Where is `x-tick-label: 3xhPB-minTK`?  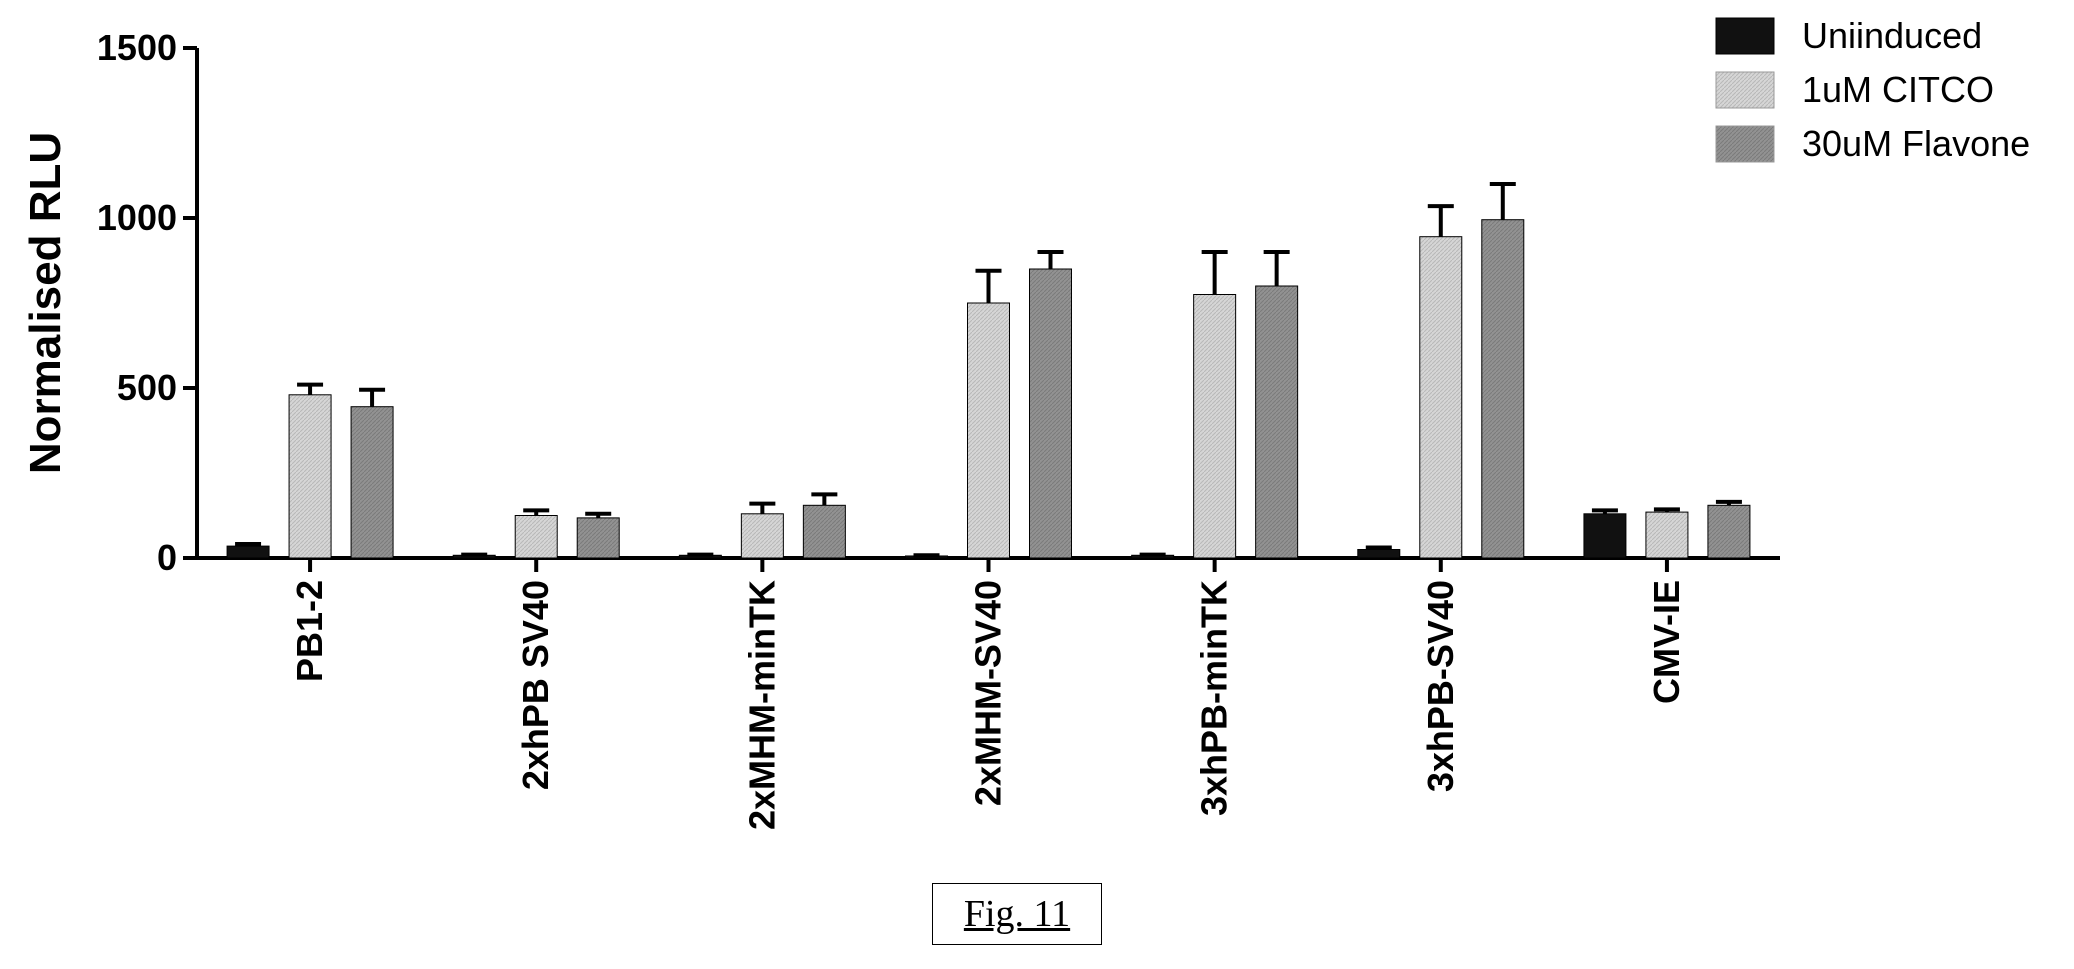 x-tick-label: 3xhPB-minTK is located at coordinates (1214, 698).